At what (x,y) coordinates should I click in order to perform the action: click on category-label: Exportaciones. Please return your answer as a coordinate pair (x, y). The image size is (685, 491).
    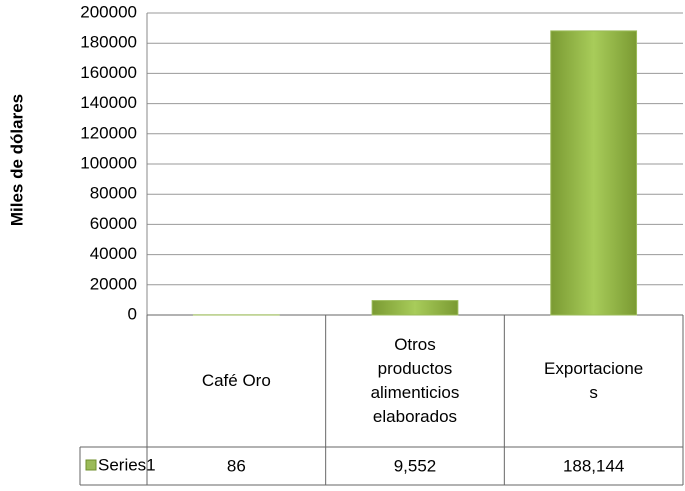
    Looking at the image, I should click on (594, 380).